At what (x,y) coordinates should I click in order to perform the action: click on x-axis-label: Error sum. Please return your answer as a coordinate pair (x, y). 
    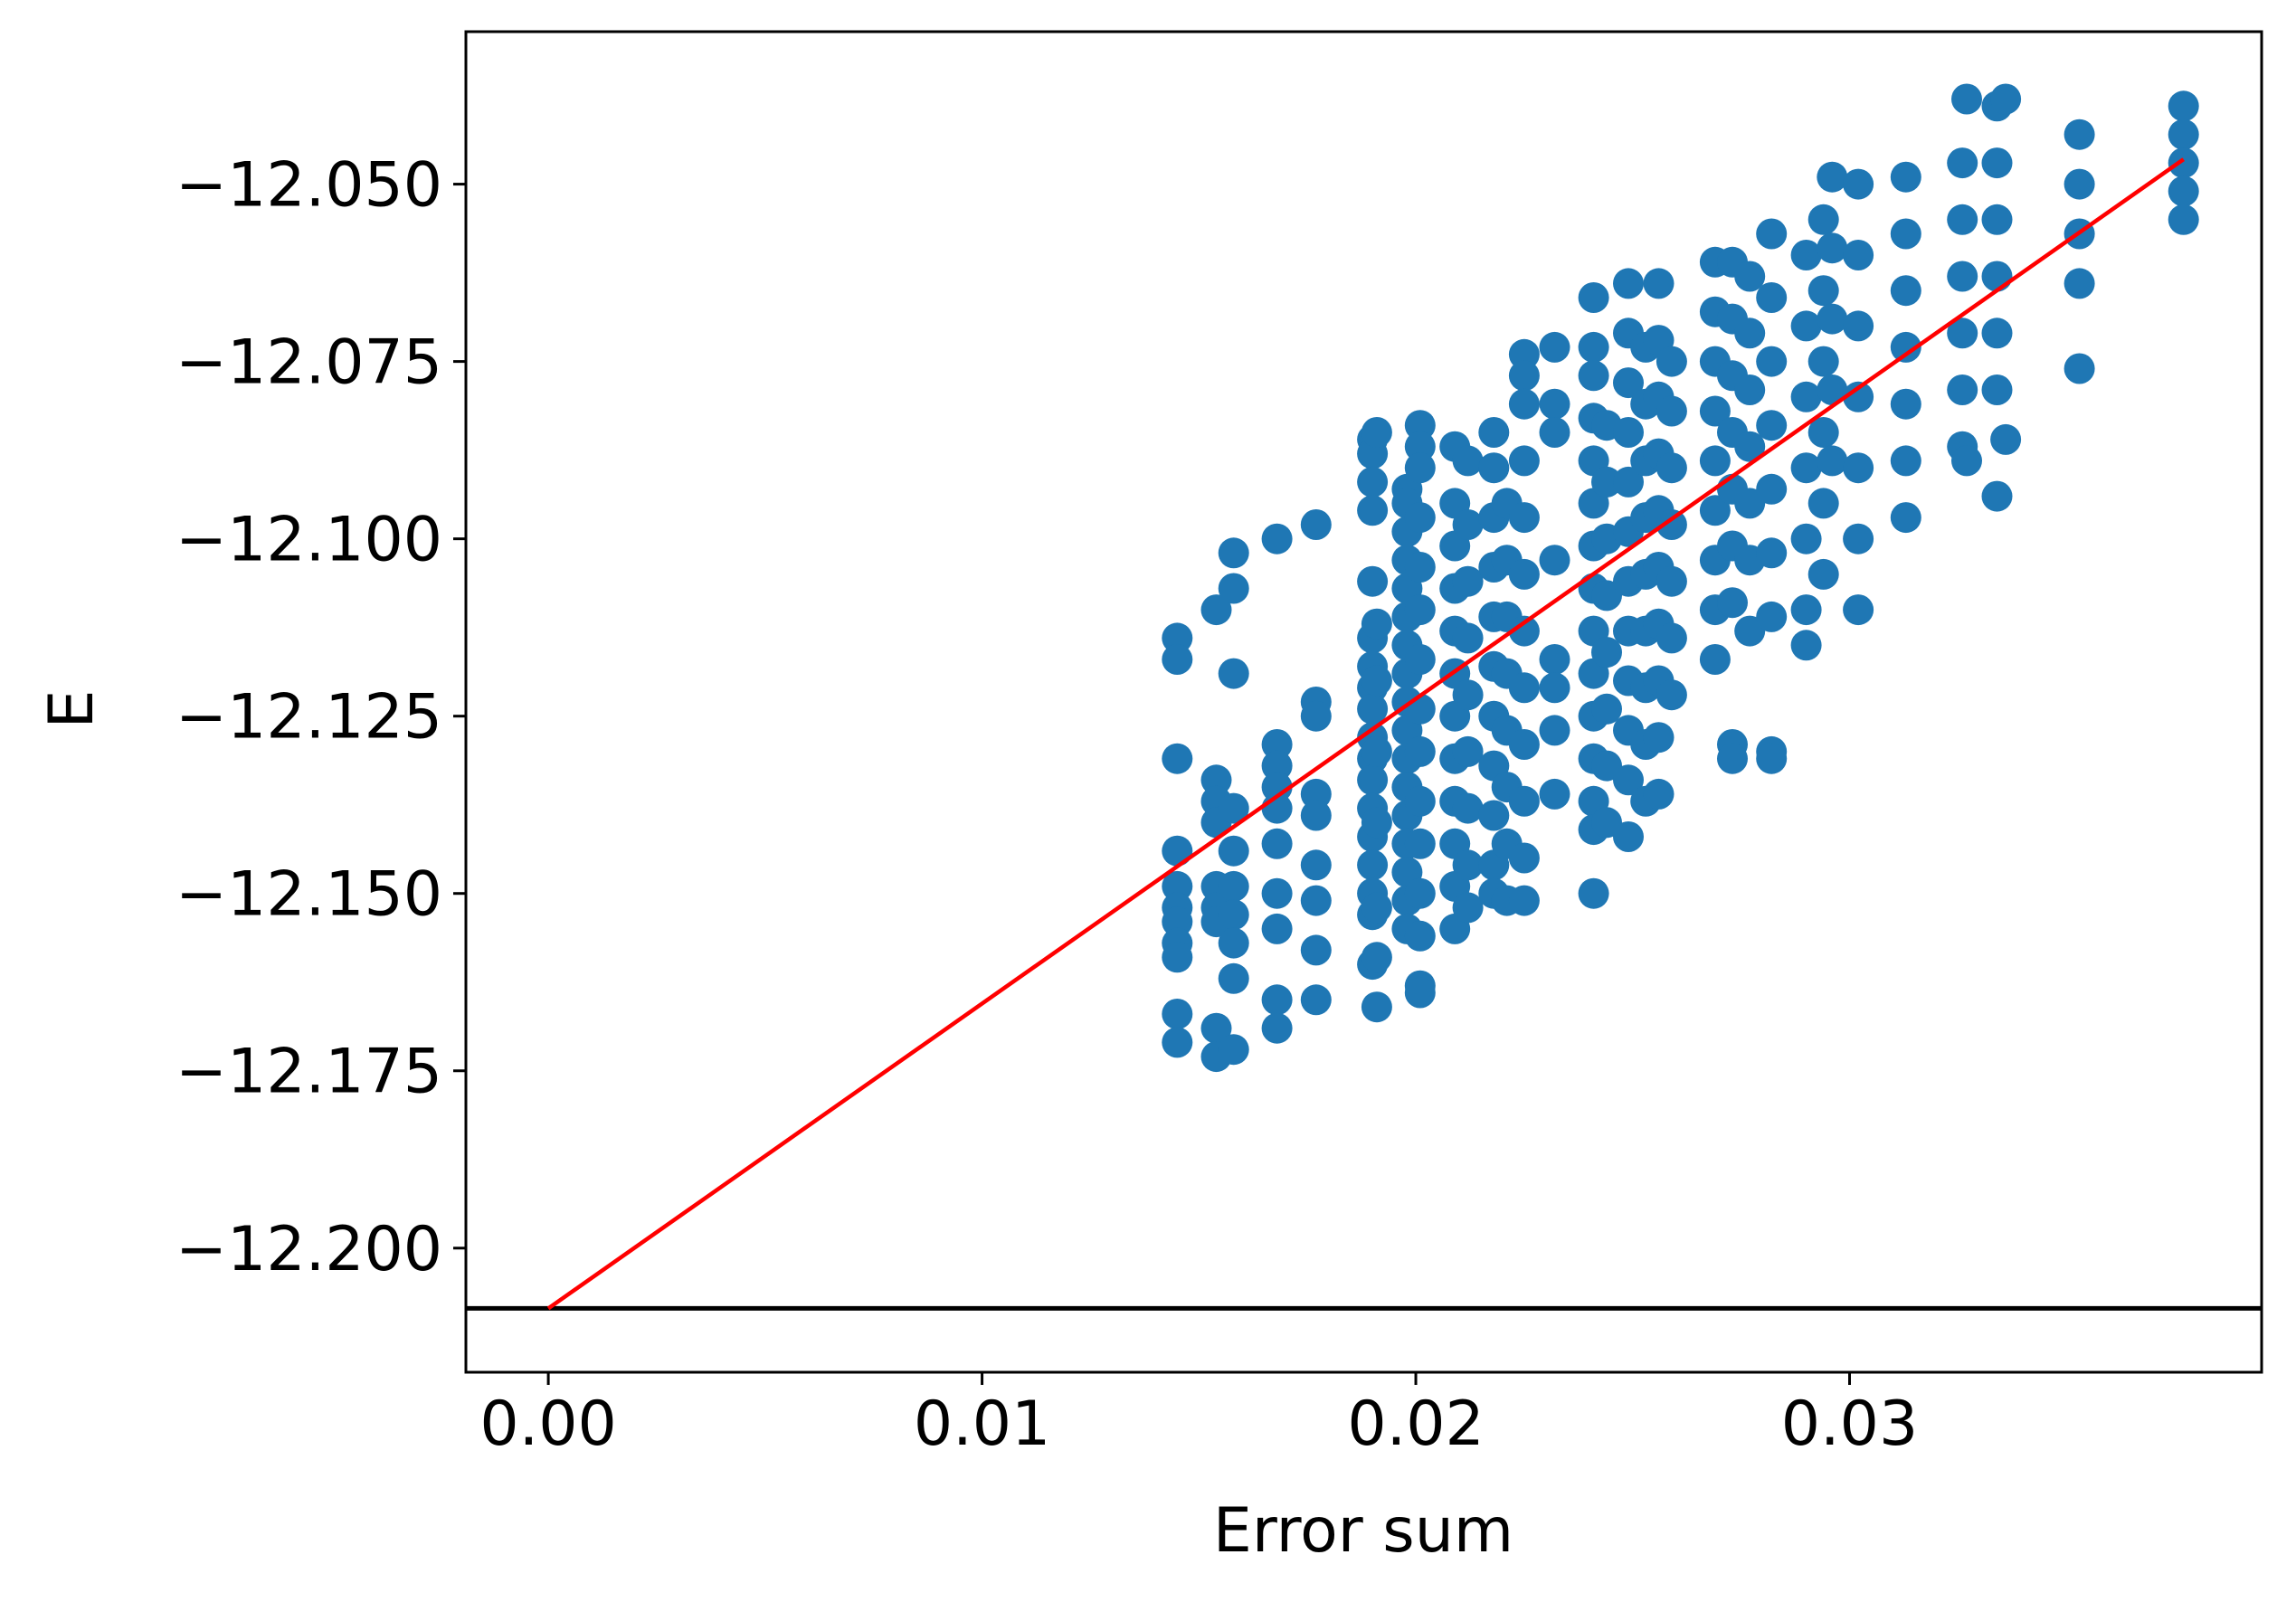
    Looking at the image, I should click on (1363, 1531).